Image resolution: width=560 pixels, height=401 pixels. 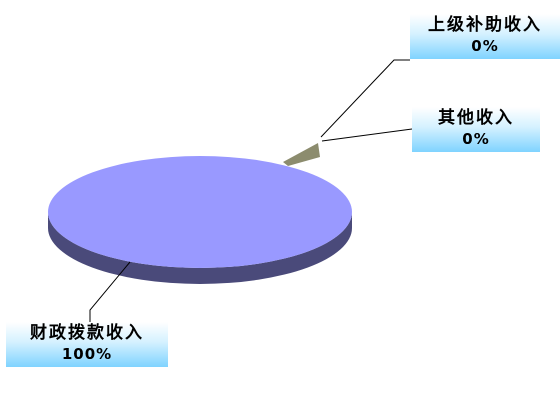 I want to click on data-label-superior-name: 上级补助收入, so click(x=485, y=25).